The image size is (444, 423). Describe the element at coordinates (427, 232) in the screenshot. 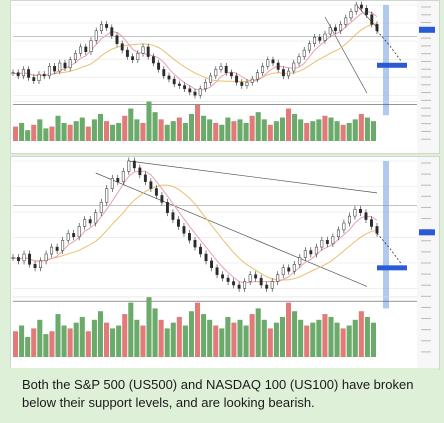

I see `current-price-tag` at that location.